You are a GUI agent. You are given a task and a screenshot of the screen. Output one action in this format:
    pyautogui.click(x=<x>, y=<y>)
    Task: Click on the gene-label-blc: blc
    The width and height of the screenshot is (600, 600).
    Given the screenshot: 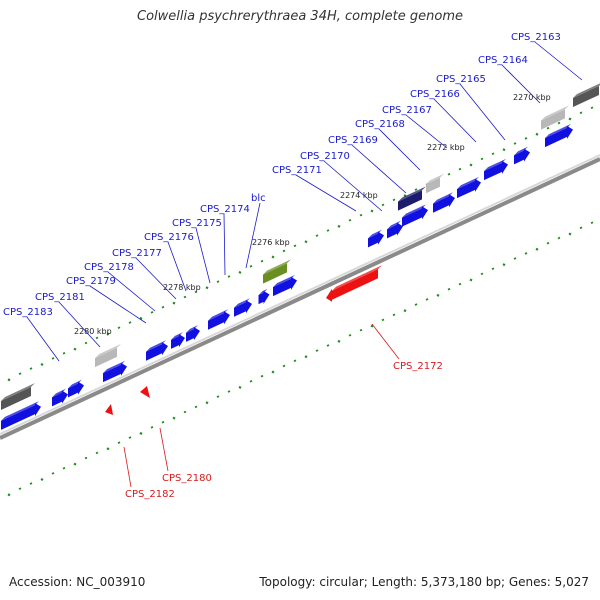 What is the action you would take?
    pyautogui.click(x=258, y=198)
    